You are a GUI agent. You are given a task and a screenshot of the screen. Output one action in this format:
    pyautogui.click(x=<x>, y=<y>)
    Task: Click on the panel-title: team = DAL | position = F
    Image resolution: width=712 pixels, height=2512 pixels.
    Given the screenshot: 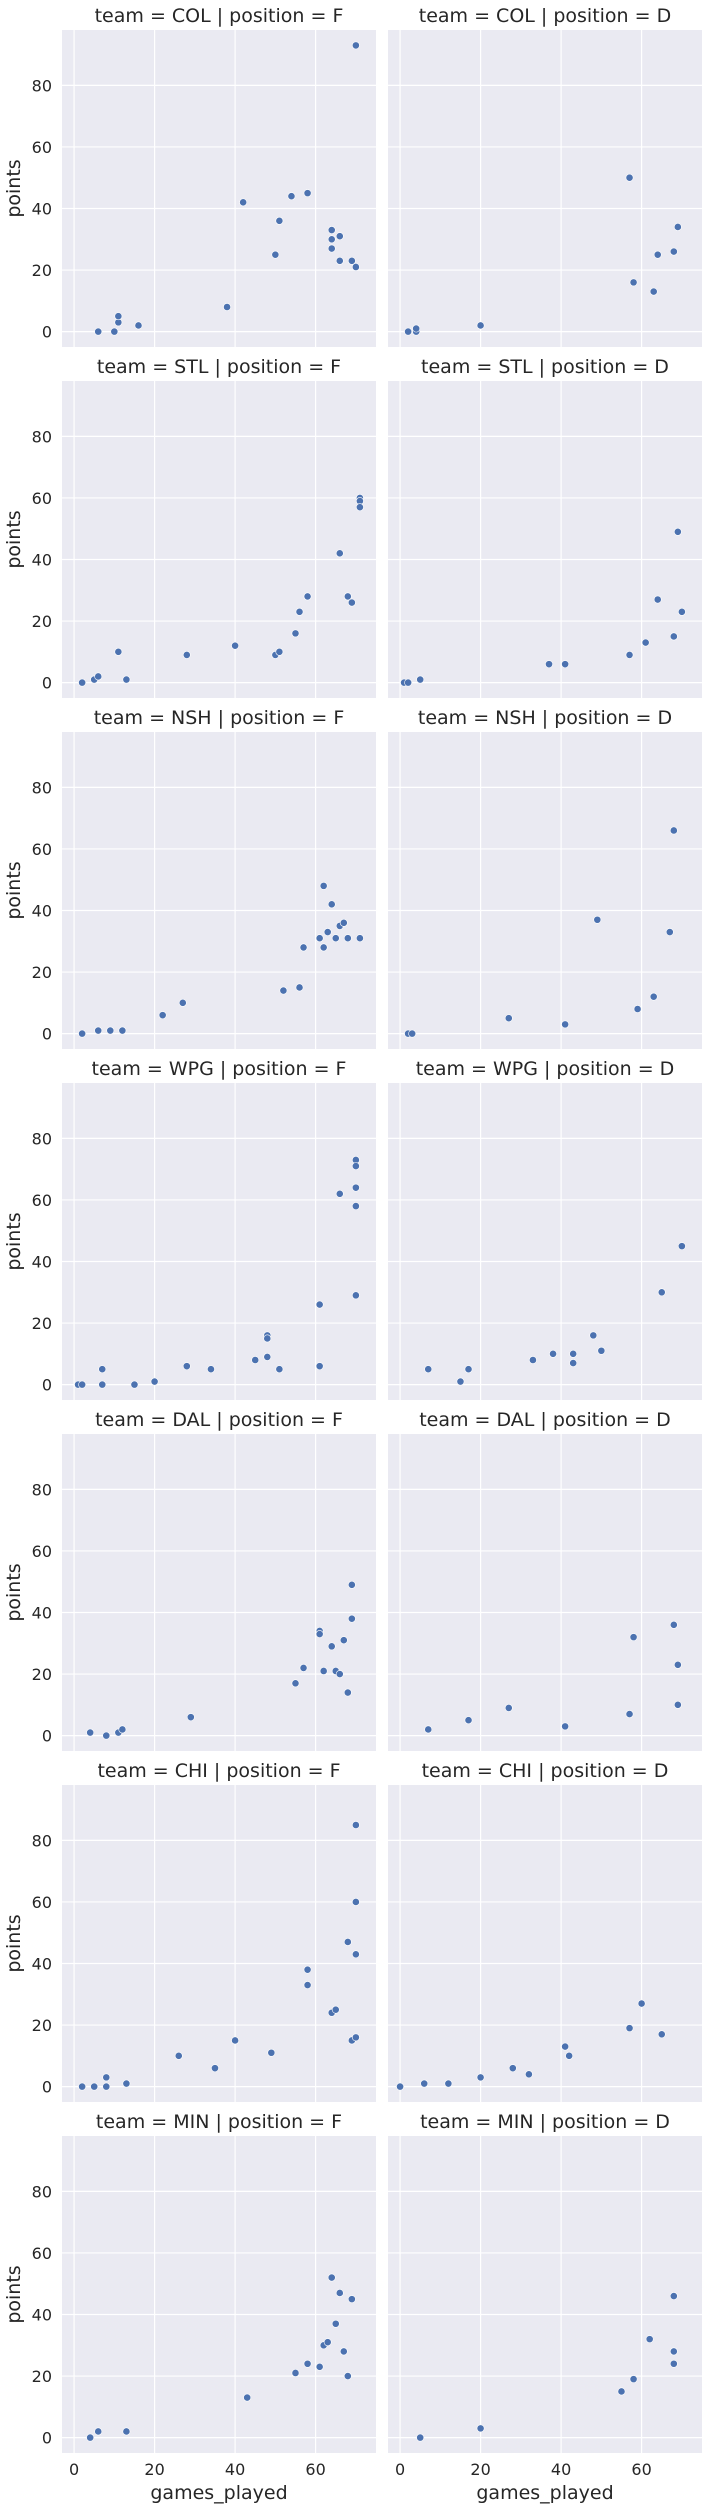 What is the action you would take?
    pyautogui.click(x=219, y=1420)
    